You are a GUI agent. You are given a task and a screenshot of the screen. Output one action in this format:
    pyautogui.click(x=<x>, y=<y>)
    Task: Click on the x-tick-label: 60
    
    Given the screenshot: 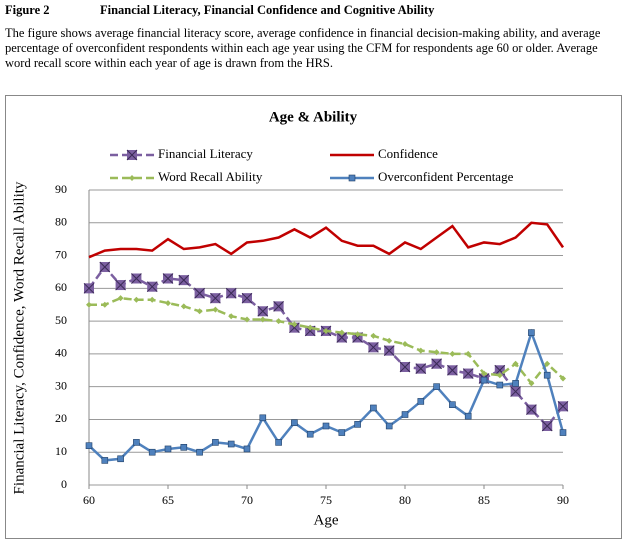 What is the action you would take?
    pyautogui.click(x=89, y=500)
    